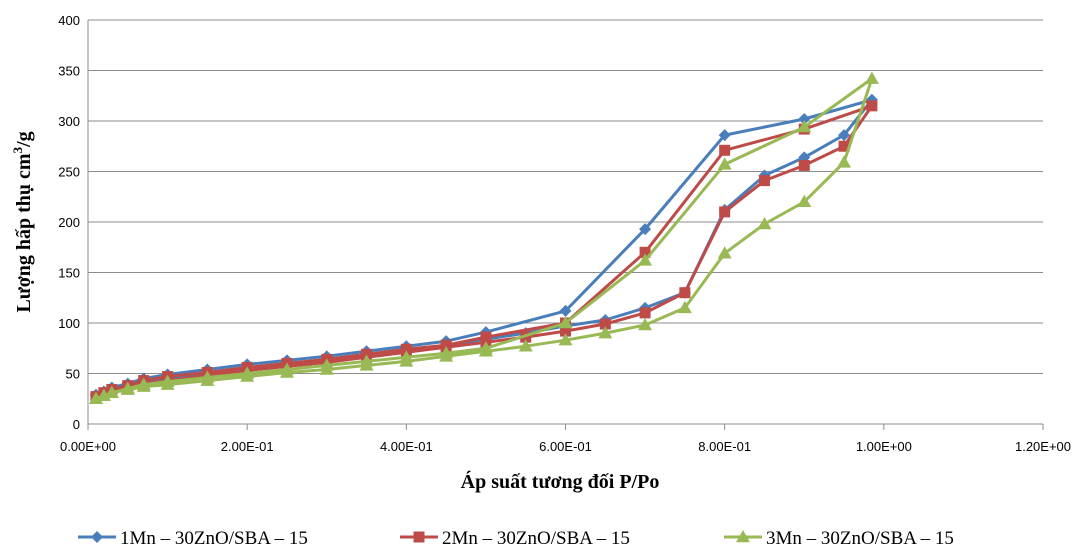 This screenshot has width=1082, height=548. Describe the element at coordinates (88, 446) in the screenshot. I see `x-tick-label: 0.00E+00` at that location.